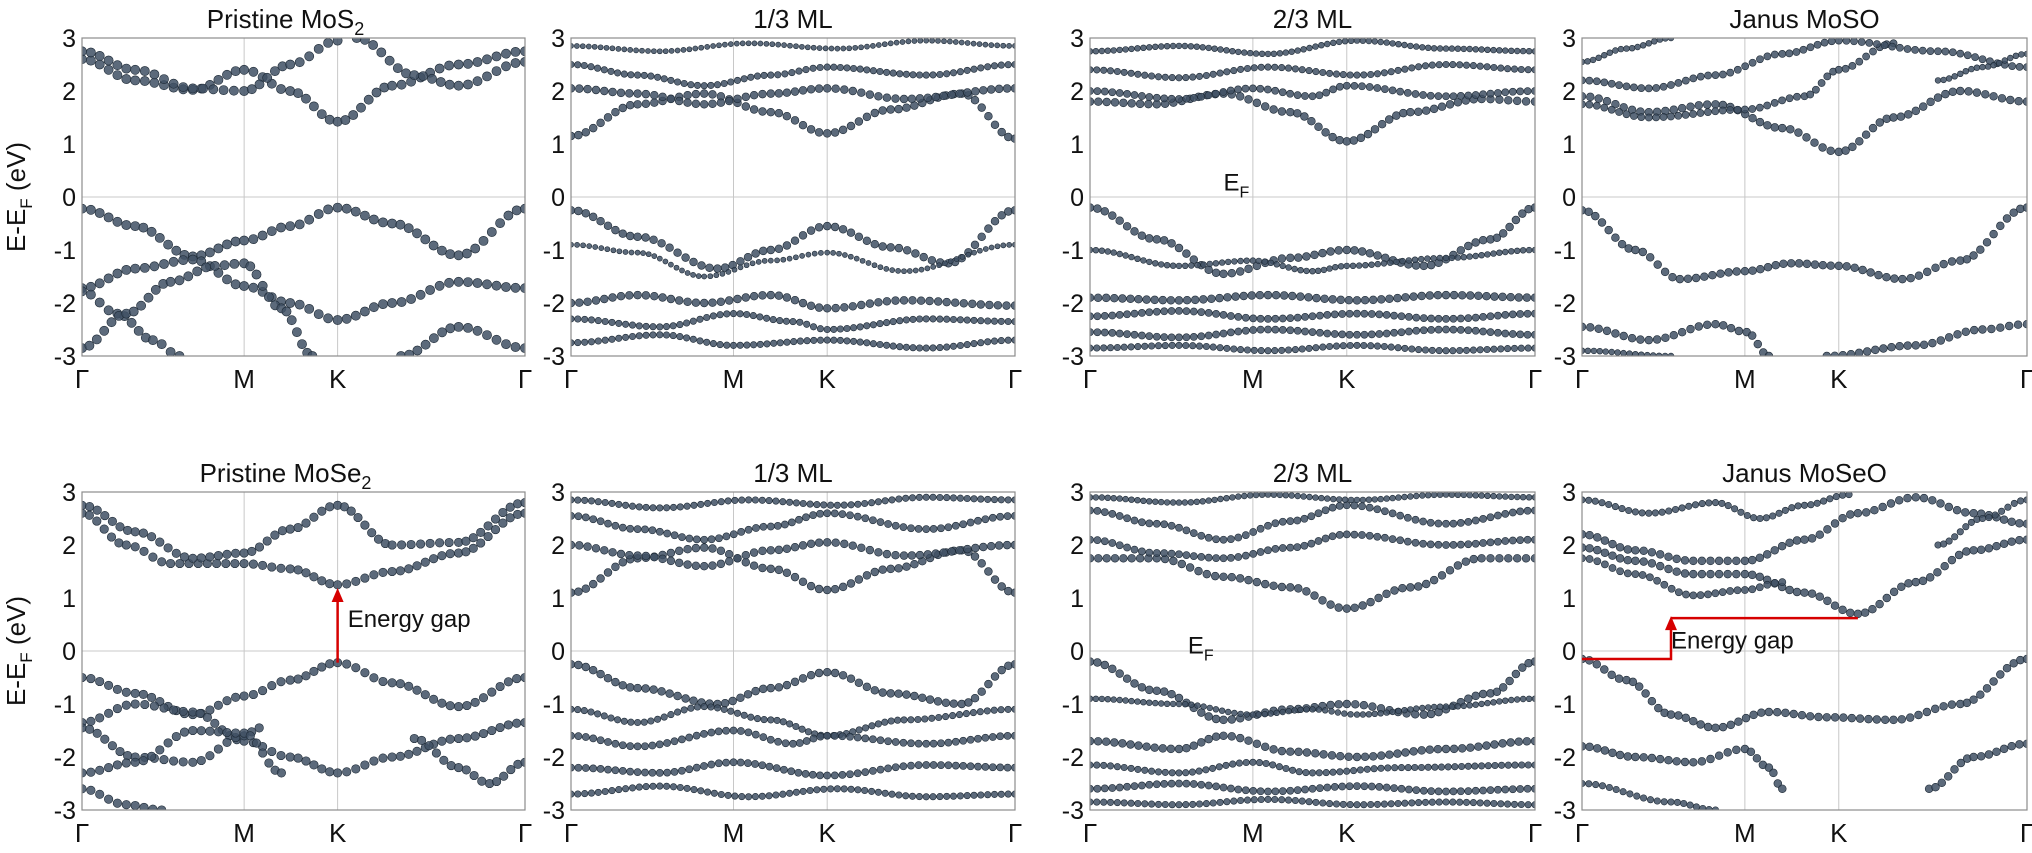  Describe the element at coordinates (1569, 493) in the screenshot. I see `y-tick-label: 3` at that location.